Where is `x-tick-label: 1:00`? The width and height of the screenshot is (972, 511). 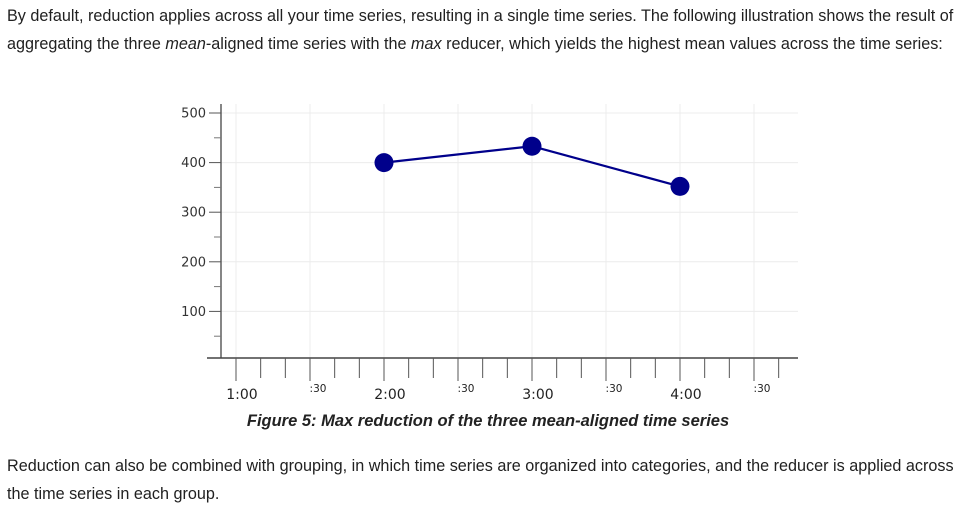
x-tick-label: 1:00 is located at coordinates (241, 395).